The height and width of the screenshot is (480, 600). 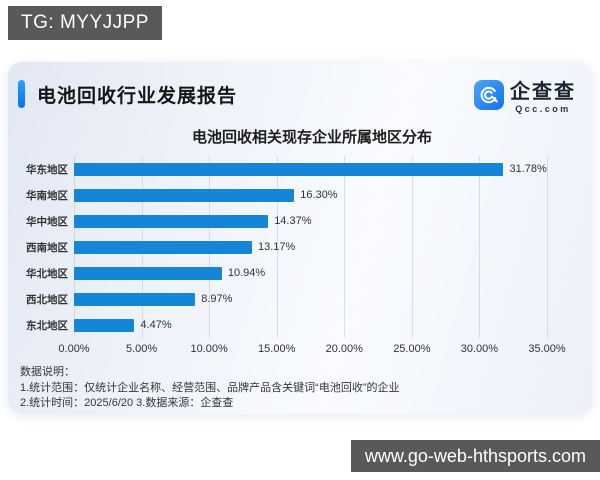 I want to click on report-title-group: 电池回收行业发展报告, so click(x=127, y=94).